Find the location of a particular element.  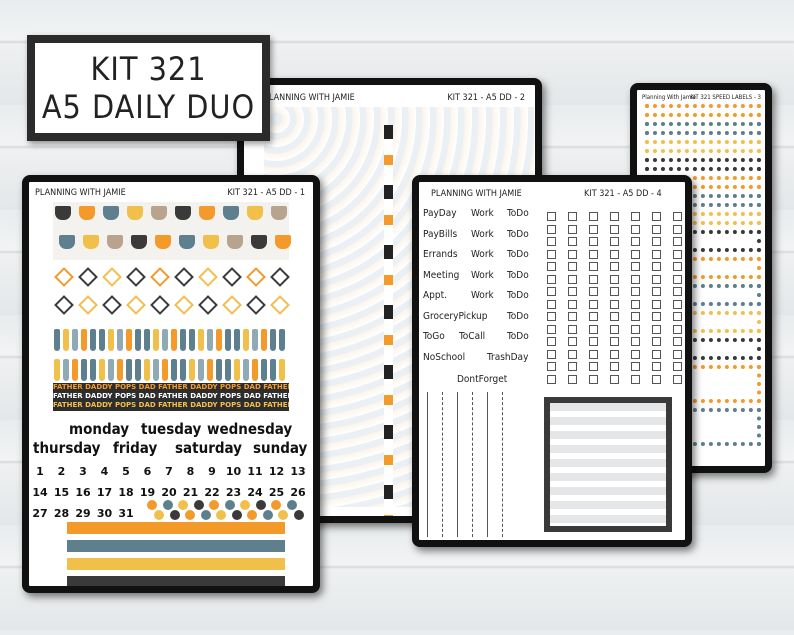

date-5: 5 is located at coordinates (126, 471).